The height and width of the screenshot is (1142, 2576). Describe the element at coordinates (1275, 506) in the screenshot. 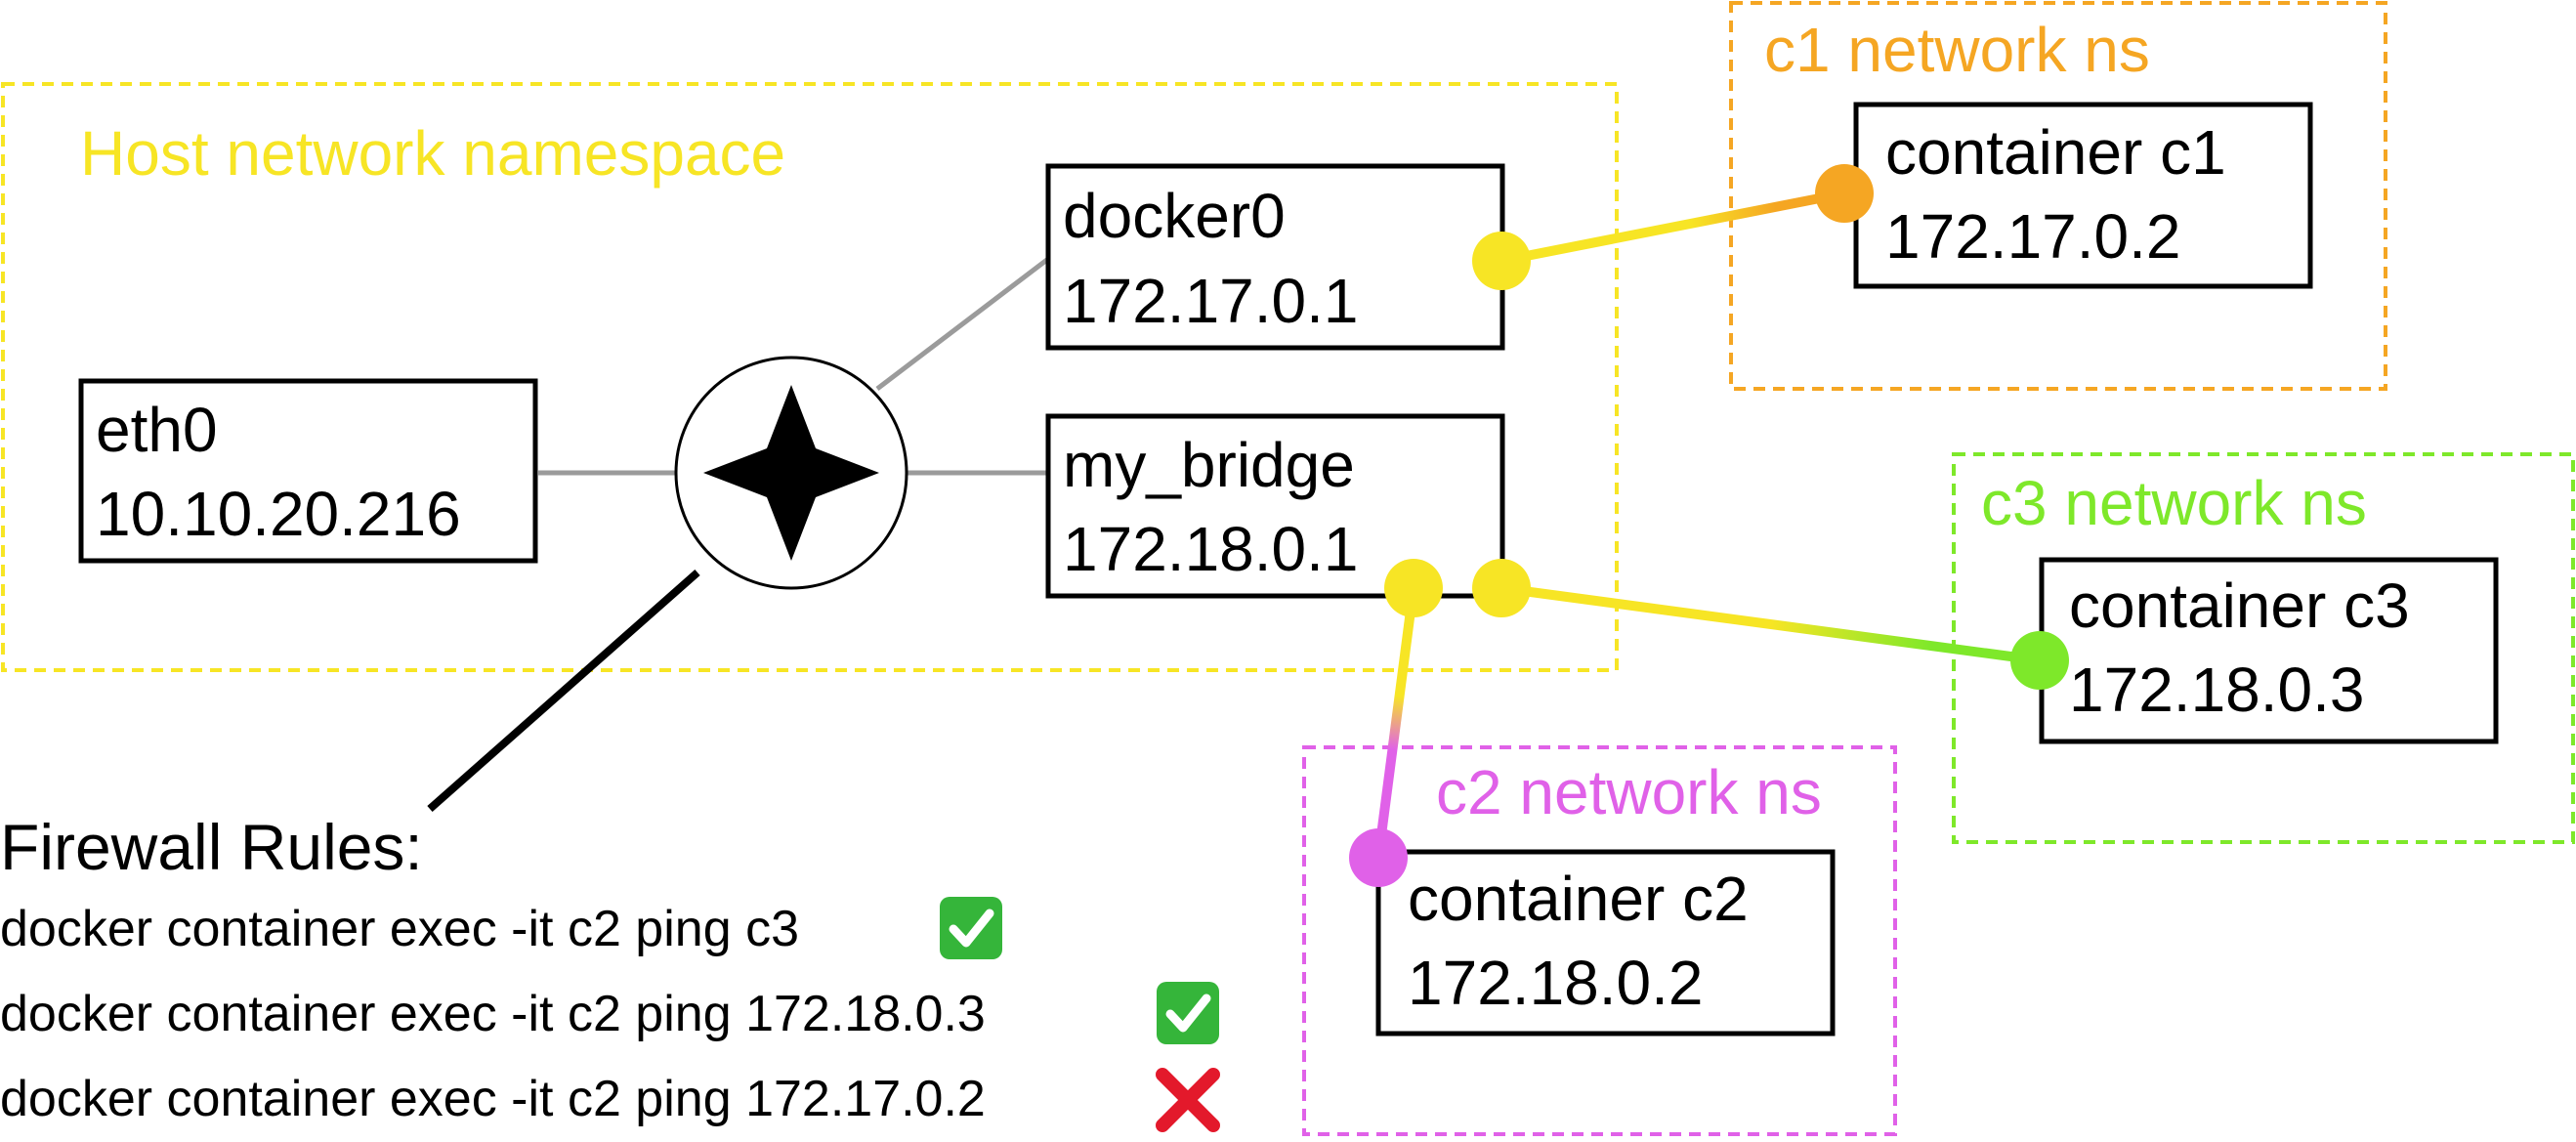

I see `node-my-bridge: my_bridge 172.18.0.1` at that location.